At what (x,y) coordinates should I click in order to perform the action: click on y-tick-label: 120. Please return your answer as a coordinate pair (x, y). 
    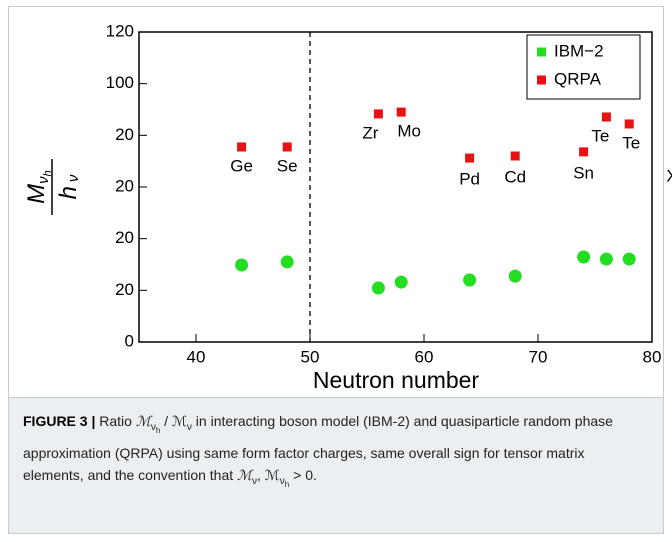
    Looking at the image, I should click on (120, 30).